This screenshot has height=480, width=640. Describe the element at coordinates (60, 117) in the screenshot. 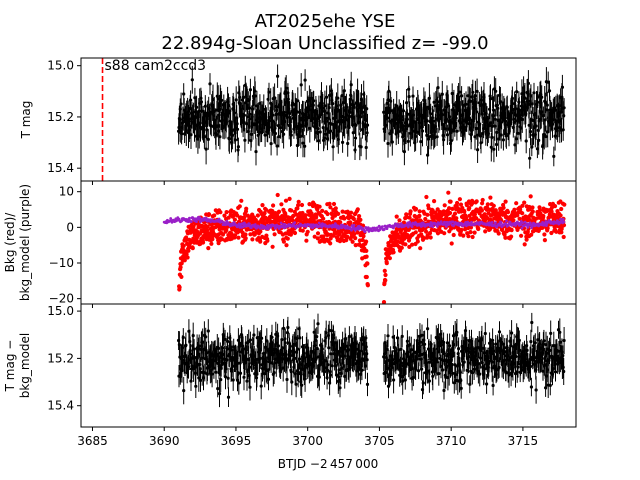

I see `y-tick-label: 15.2` at that location.